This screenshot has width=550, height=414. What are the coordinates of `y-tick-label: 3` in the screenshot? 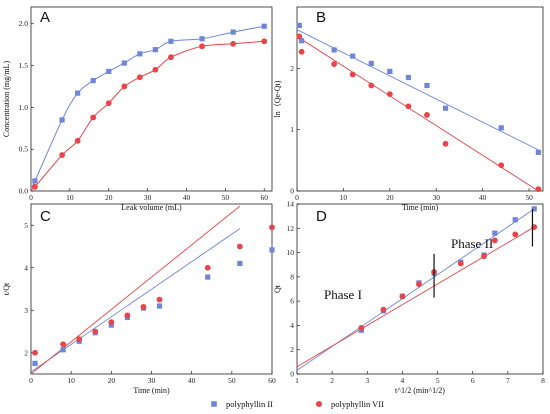 It's located at (26, 310).